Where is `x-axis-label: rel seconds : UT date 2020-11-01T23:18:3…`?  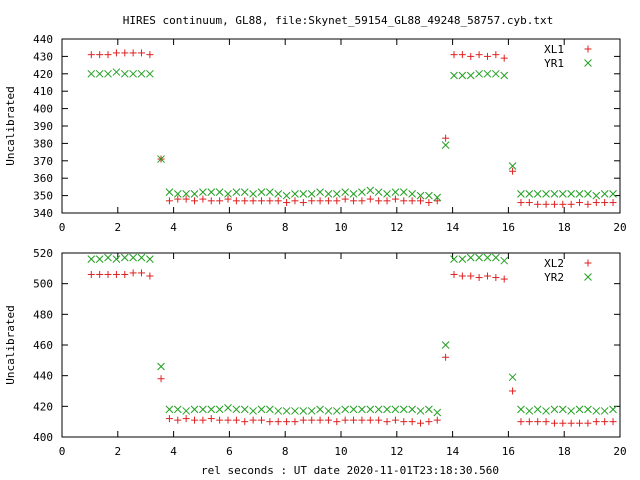 x-axis-label: rel seconds : UT date 2020-11-01T23:18:3… is located at coordinates (350, 470).